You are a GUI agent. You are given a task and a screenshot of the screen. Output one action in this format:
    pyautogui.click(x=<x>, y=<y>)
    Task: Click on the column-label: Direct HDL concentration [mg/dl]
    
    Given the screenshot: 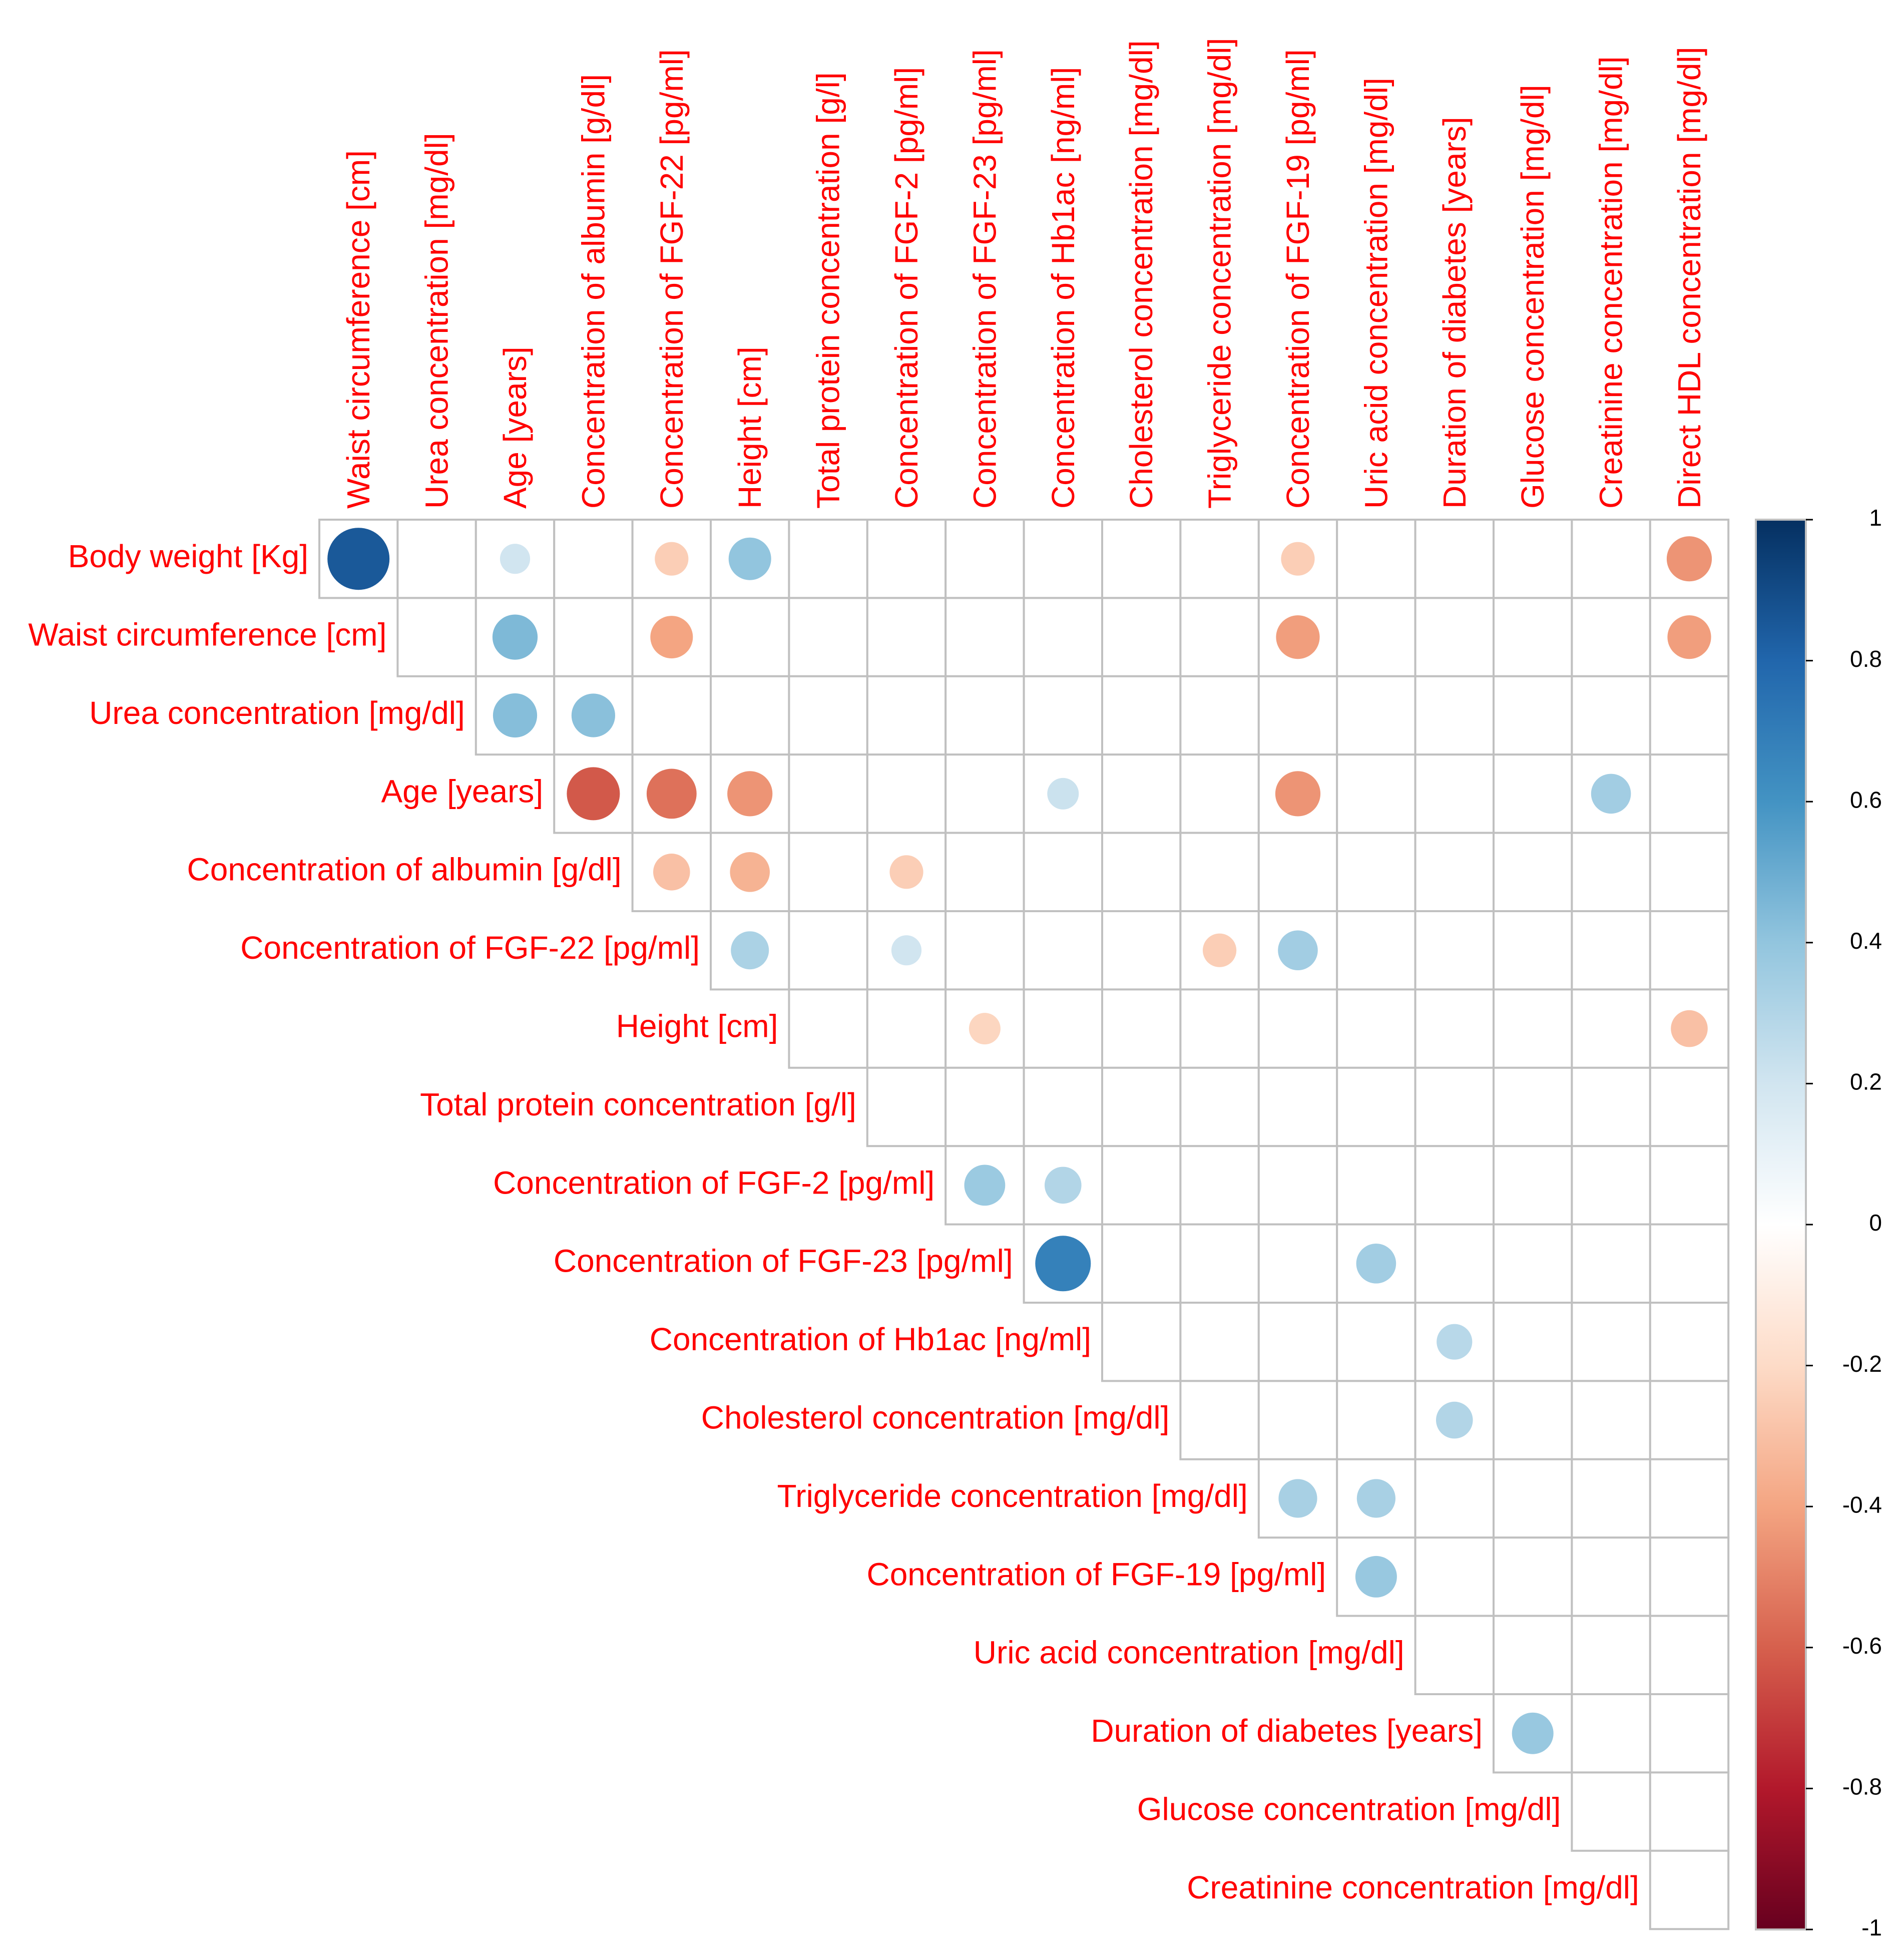 What is the action you would take?
    pyautogui.click(x=1689, y=278)
    